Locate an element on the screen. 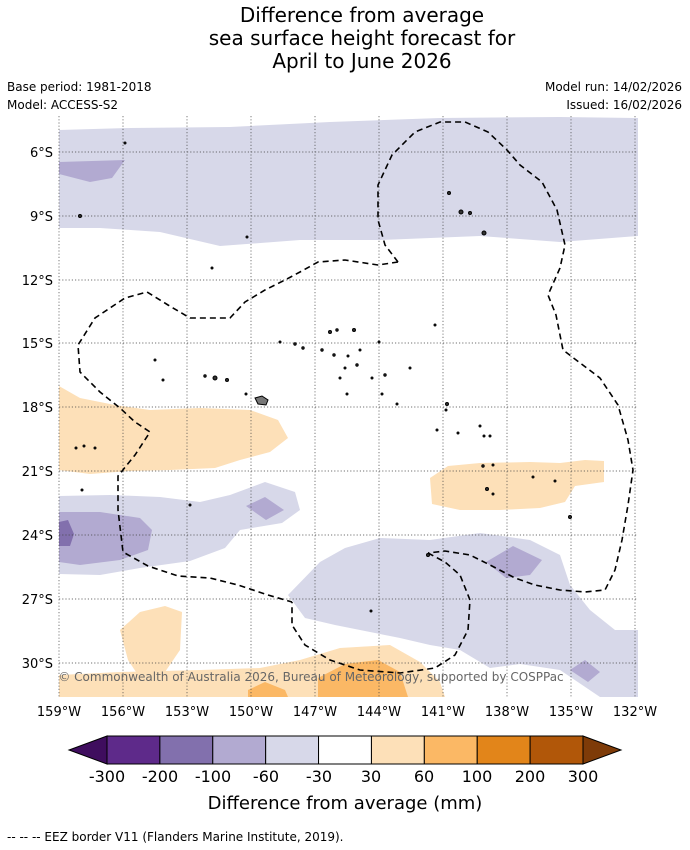  colorbar-label: -30 is located at coordinates (319, 776).